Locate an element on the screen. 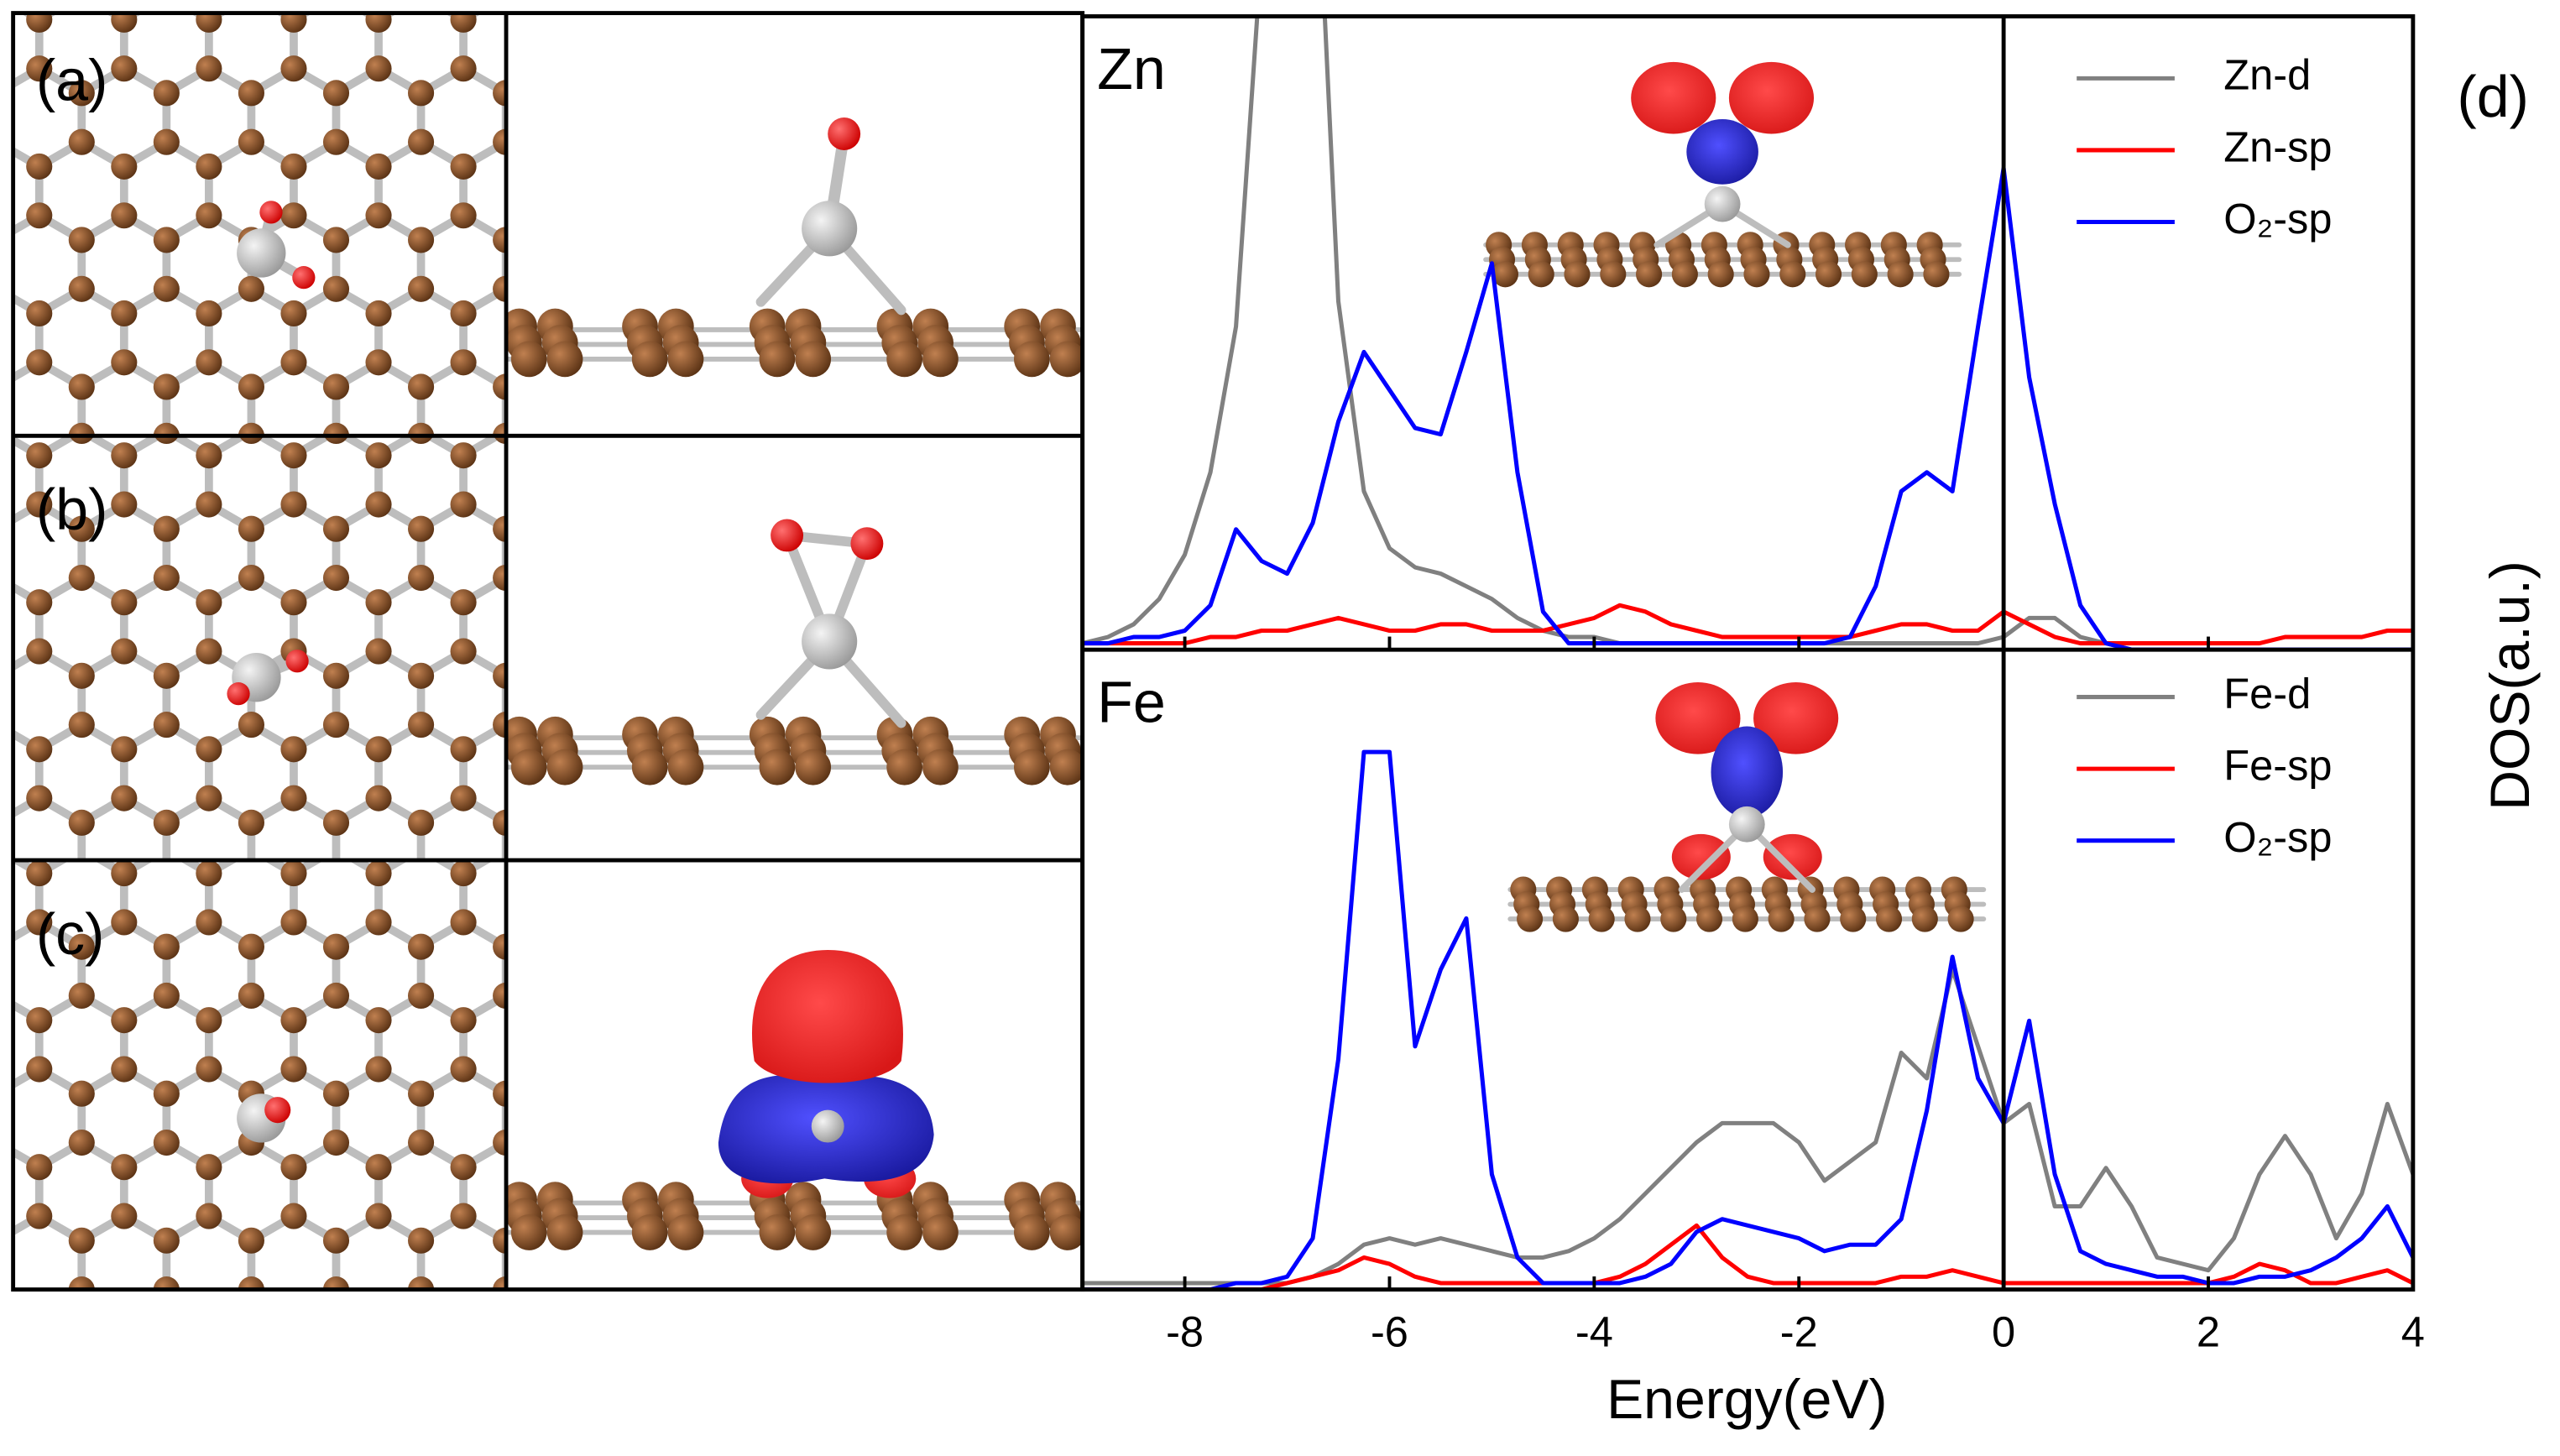 The width and height of the screenshot is (2560, 1456). oxygen-atom is located at coordinates (277, 1110).